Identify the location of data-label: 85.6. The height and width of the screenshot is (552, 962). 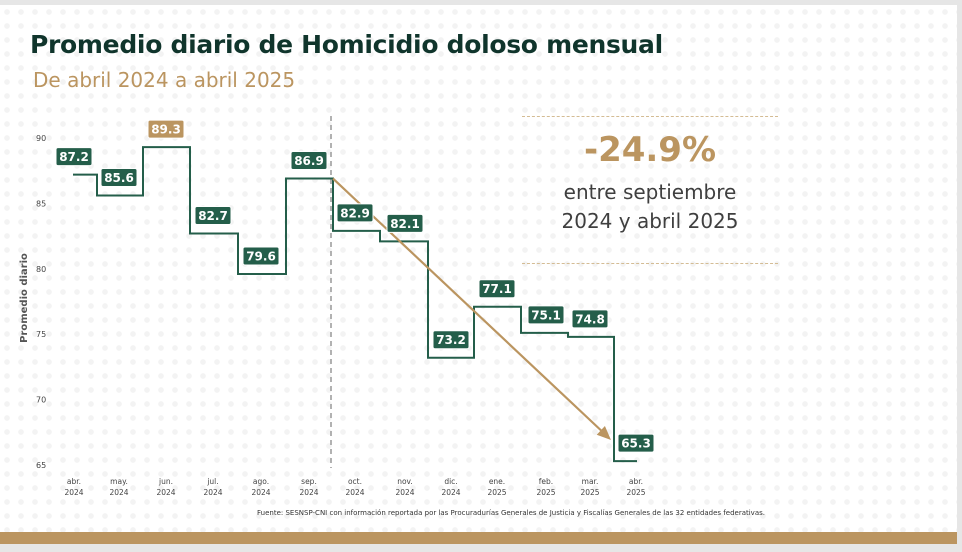
(119, 178).